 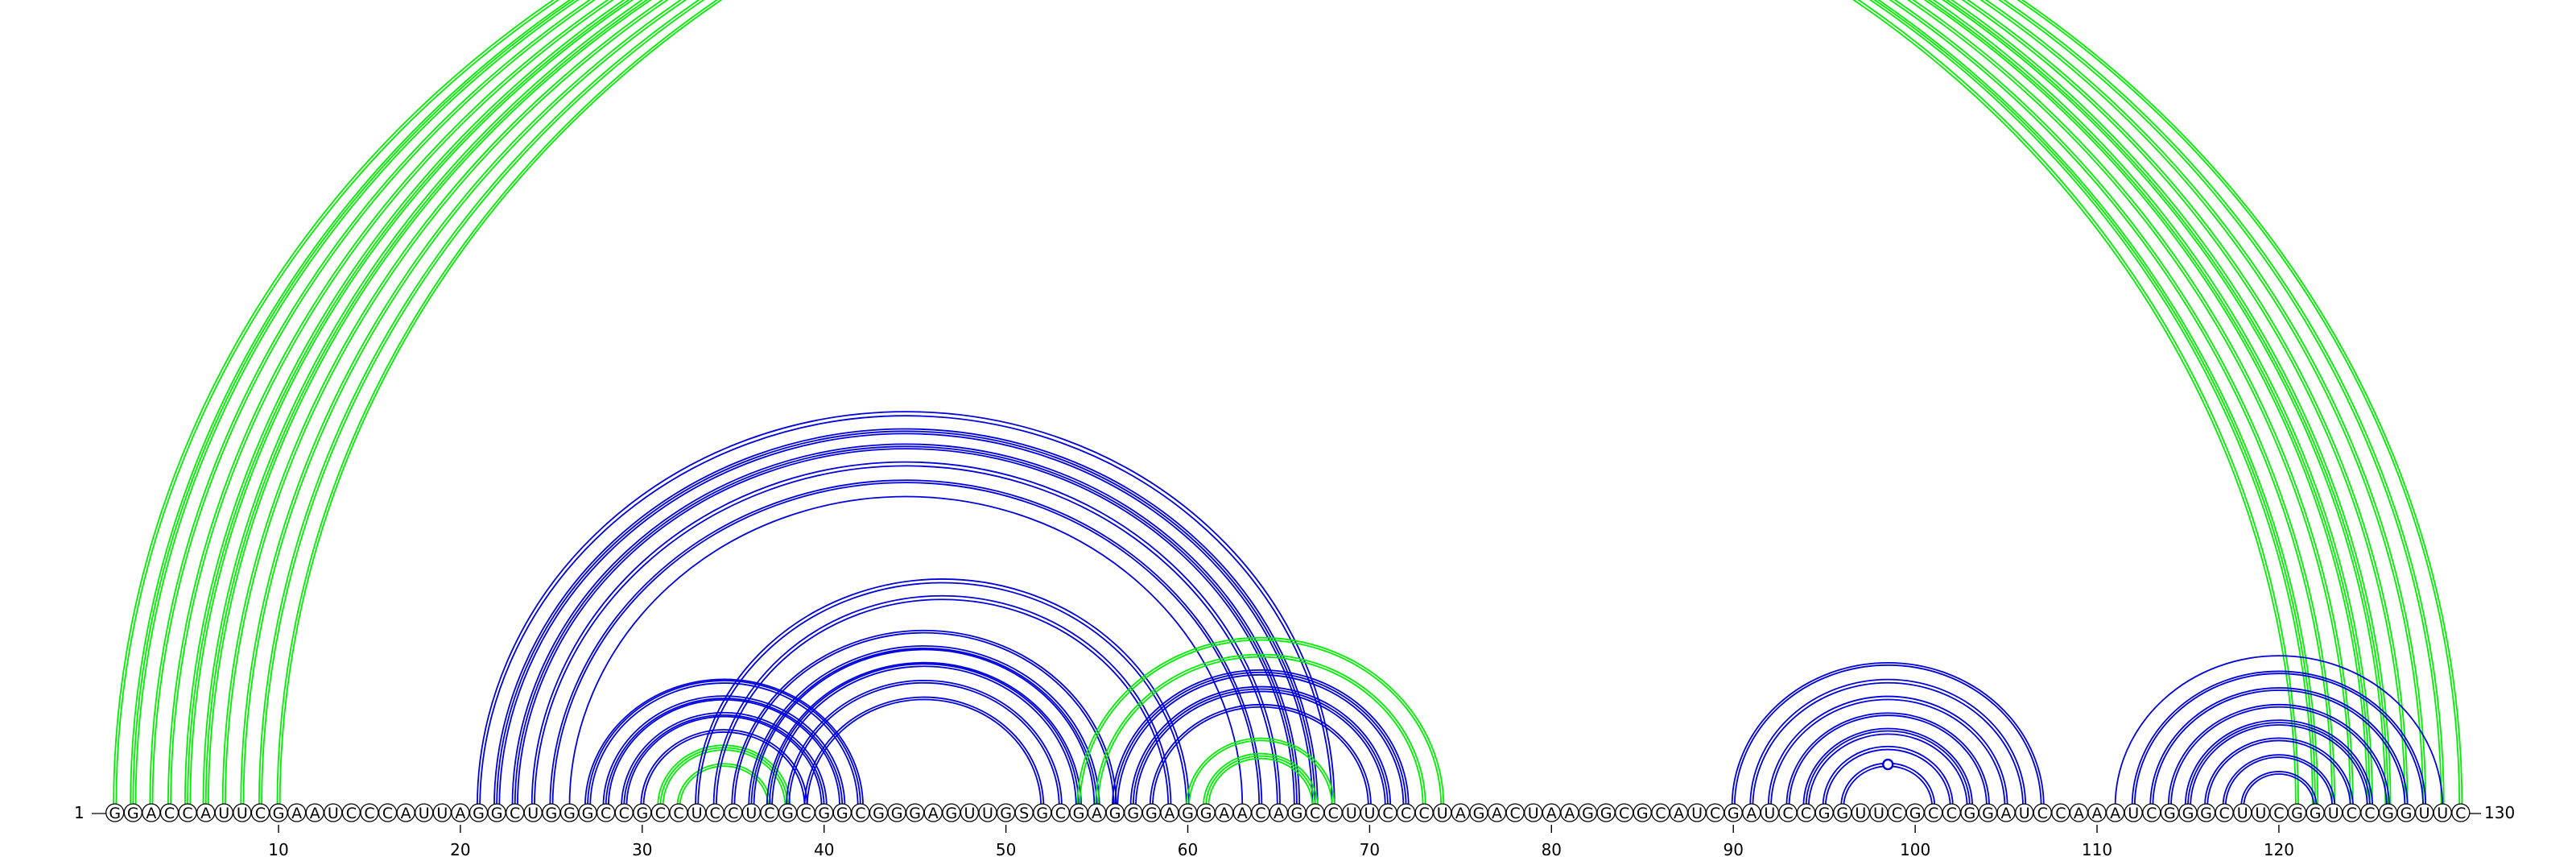 I want to click on position-axis: 10 20 30 40 50 60 70 80 90 100 110 120, so click(x=1281, y=841).